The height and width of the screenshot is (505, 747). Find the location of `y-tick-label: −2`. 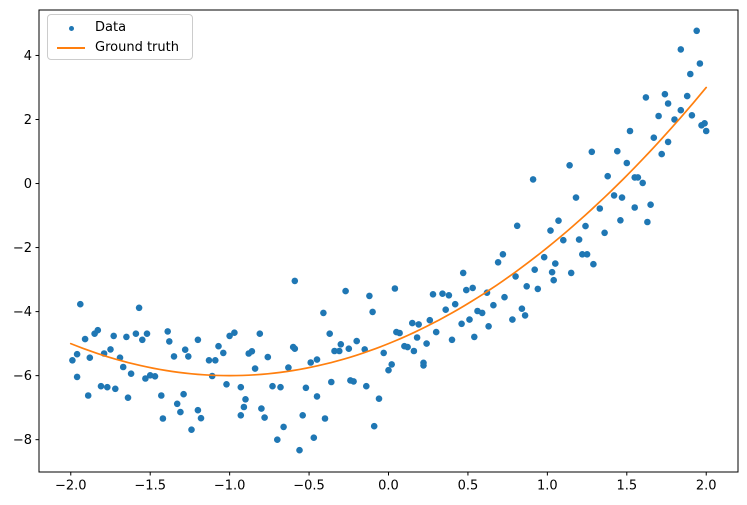

y-tick-label: −2 is located at coordinates (22, 248).